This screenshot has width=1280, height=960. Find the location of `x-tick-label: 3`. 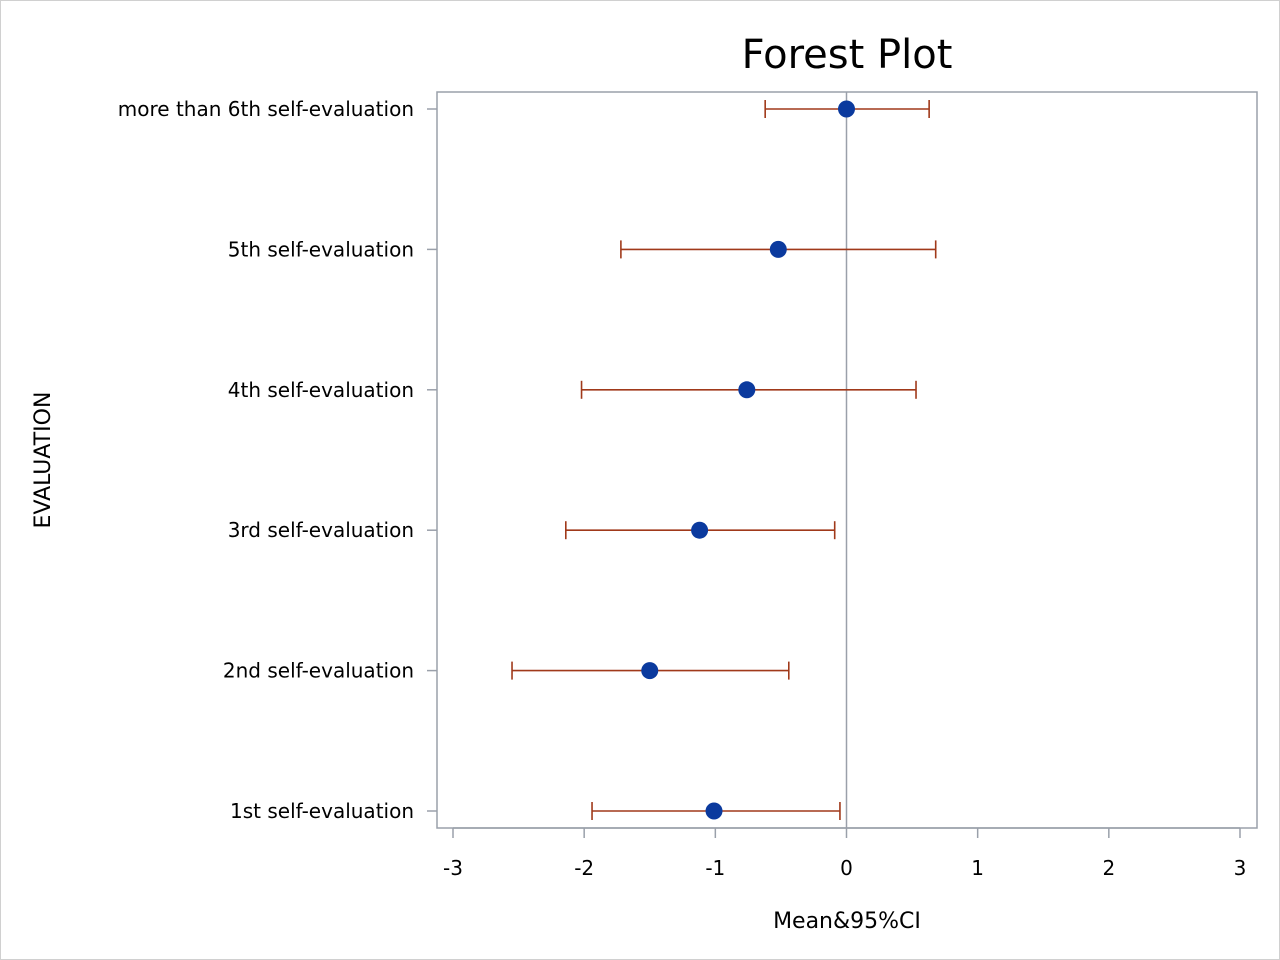

x-tick-label: 3 is located at coordinates (1240, 868).